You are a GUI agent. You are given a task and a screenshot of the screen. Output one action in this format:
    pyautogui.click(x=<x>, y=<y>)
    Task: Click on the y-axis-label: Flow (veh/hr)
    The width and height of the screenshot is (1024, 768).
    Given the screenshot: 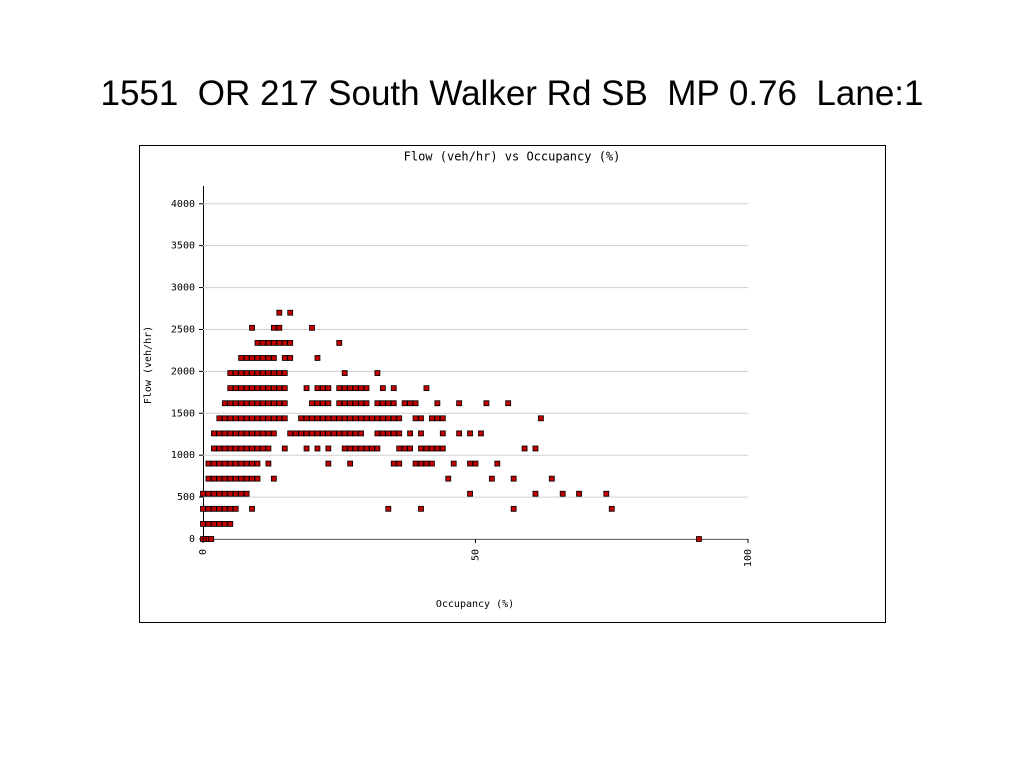 What is the action you would take?
    pyautogui.click(x=148, y=365)
    